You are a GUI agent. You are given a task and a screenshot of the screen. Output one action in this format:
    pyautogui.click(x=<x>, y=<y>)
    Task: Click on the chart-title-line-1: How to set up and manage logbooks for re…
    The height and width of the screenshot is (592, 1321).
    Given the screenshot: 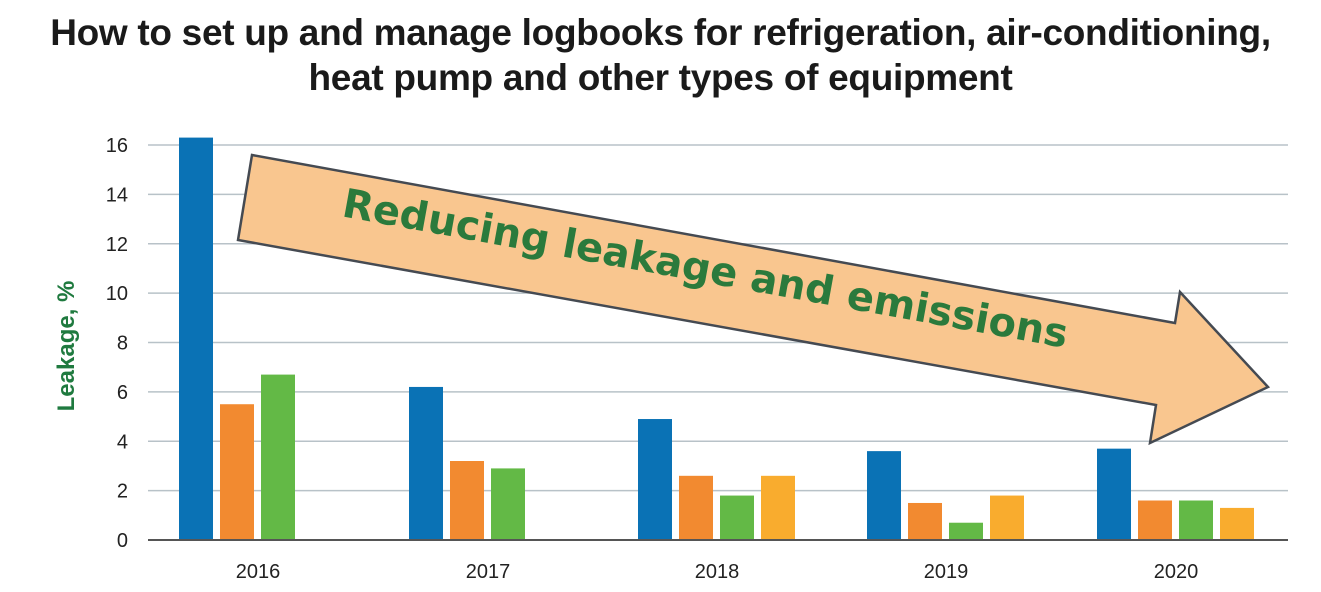 What is the action you would take?
    pyautogui.click(x=660, y=32)
    